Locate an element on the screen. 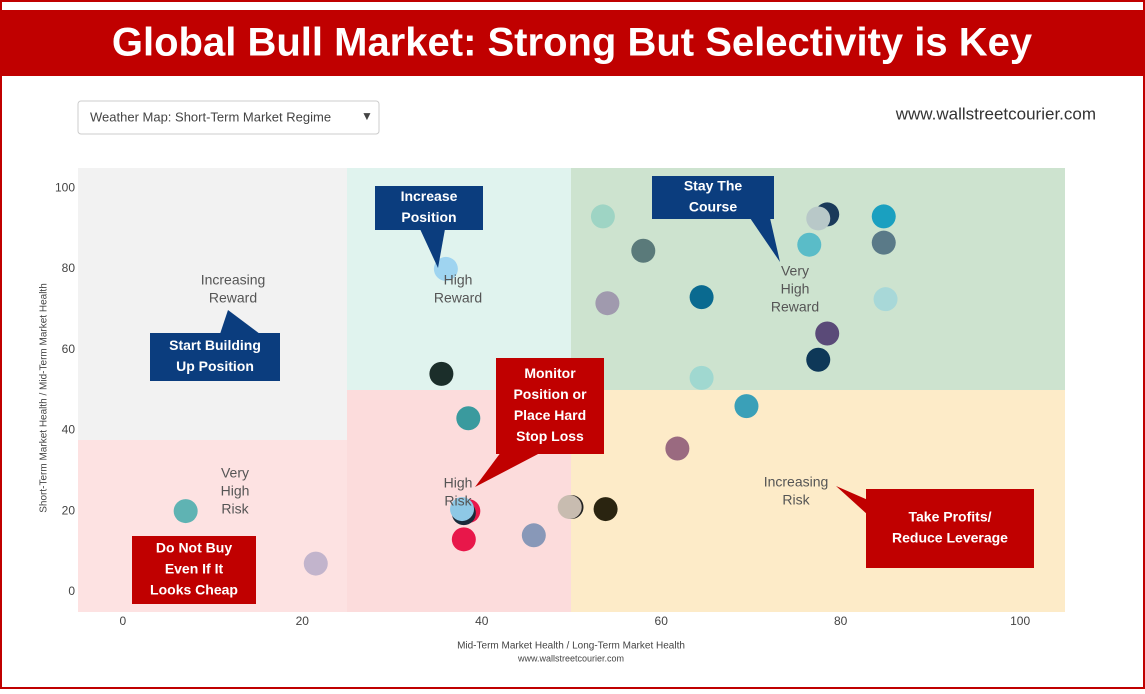 The image size is (1145, 694). x-tick-label: 80 is located at coordinates (841, 621).